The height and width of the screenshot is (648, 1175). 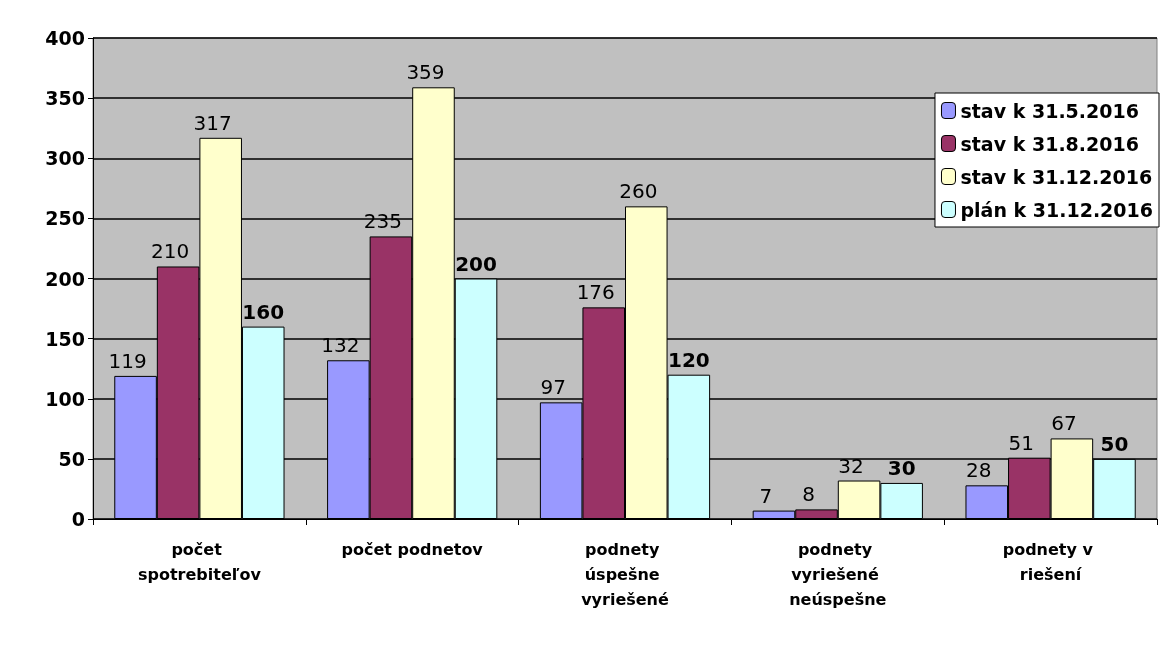 I want to click on x-tick-label: počet spotrebiteľov, so click(x=199, y=562).